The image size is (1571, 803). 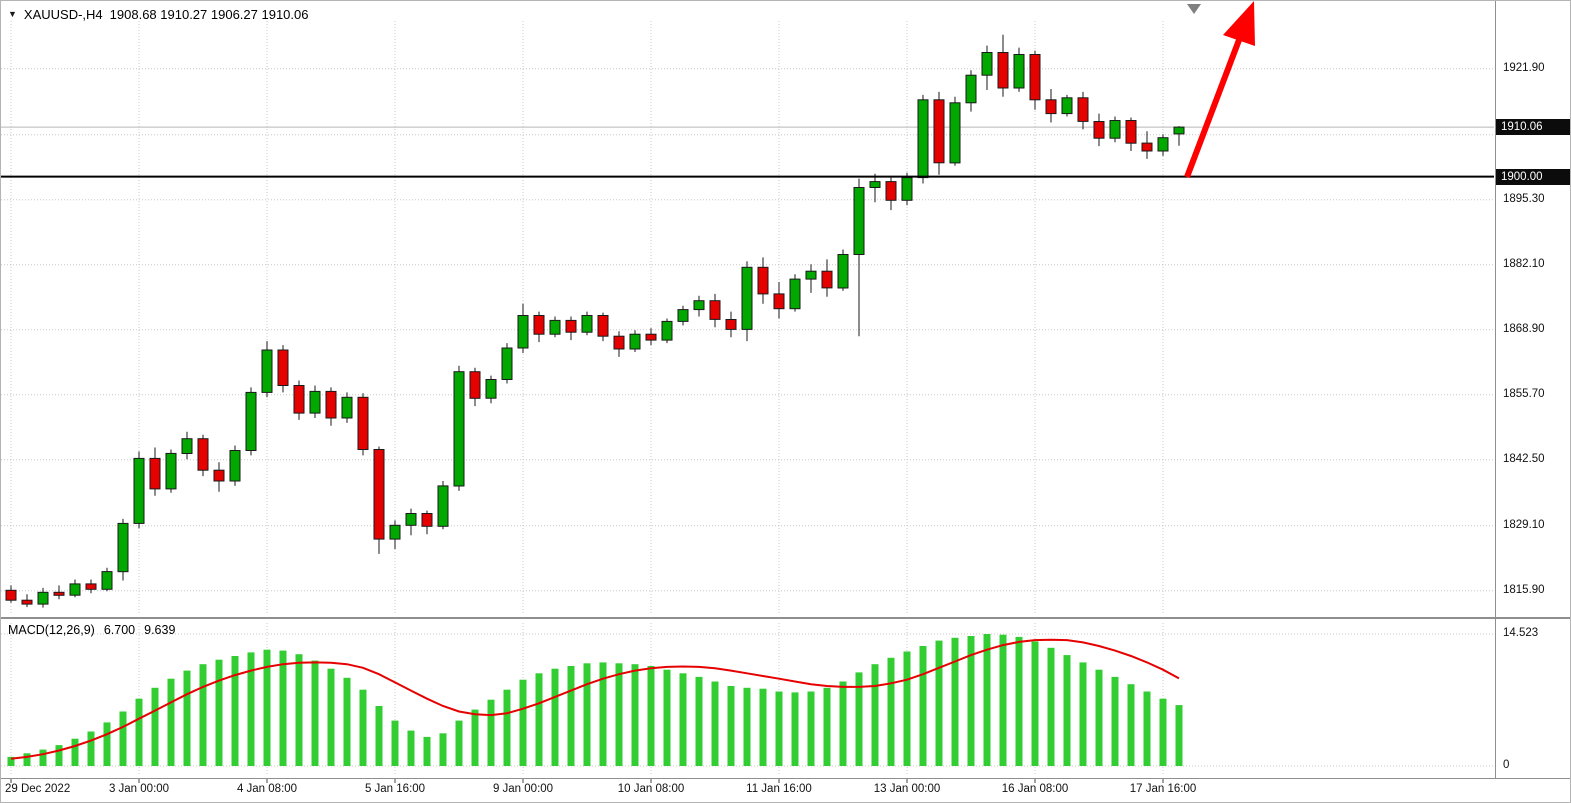 I want to click on time-axis-label: 13 Jan 00:00, so click(x=907, y=789).